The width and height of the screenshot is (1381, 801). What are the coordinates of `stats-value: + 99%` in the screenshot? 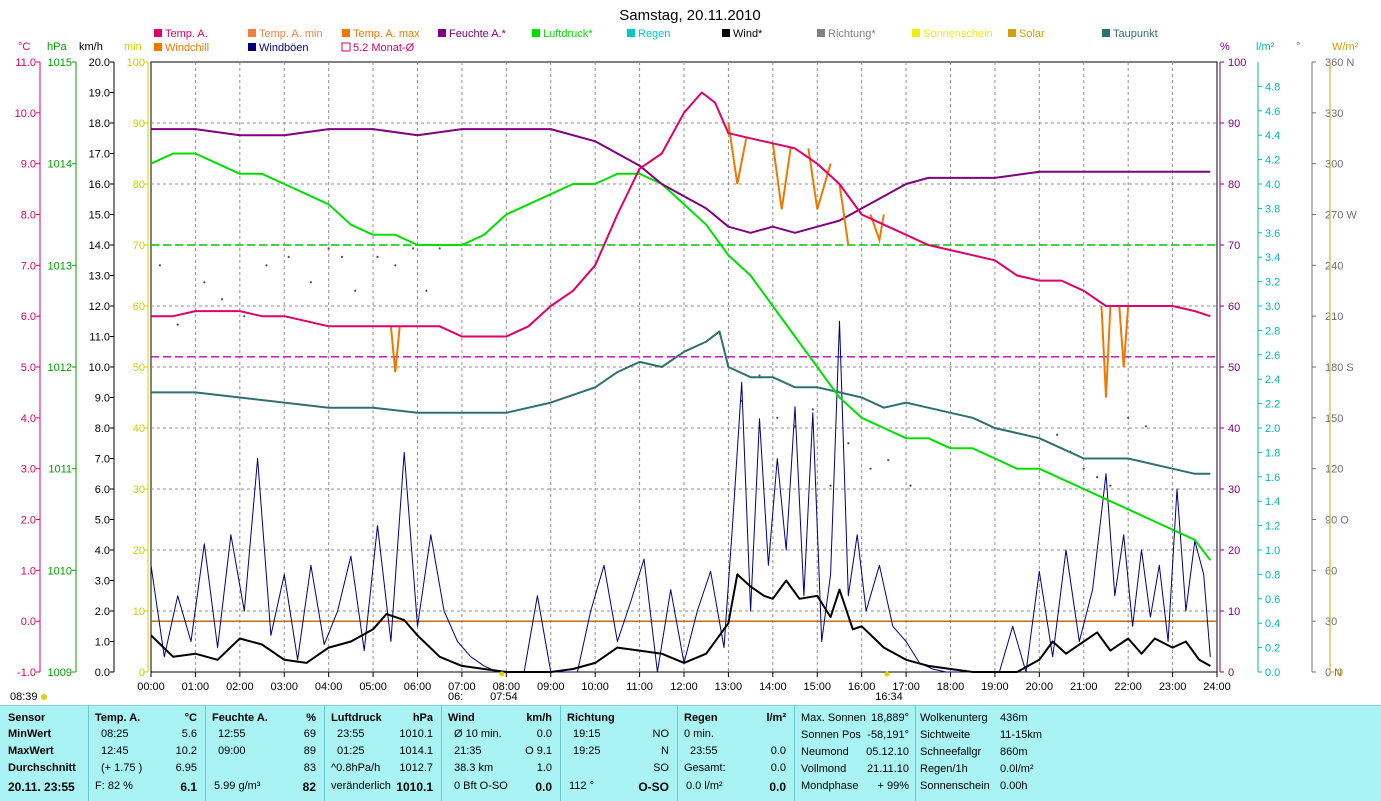 It's located at (893, 786).